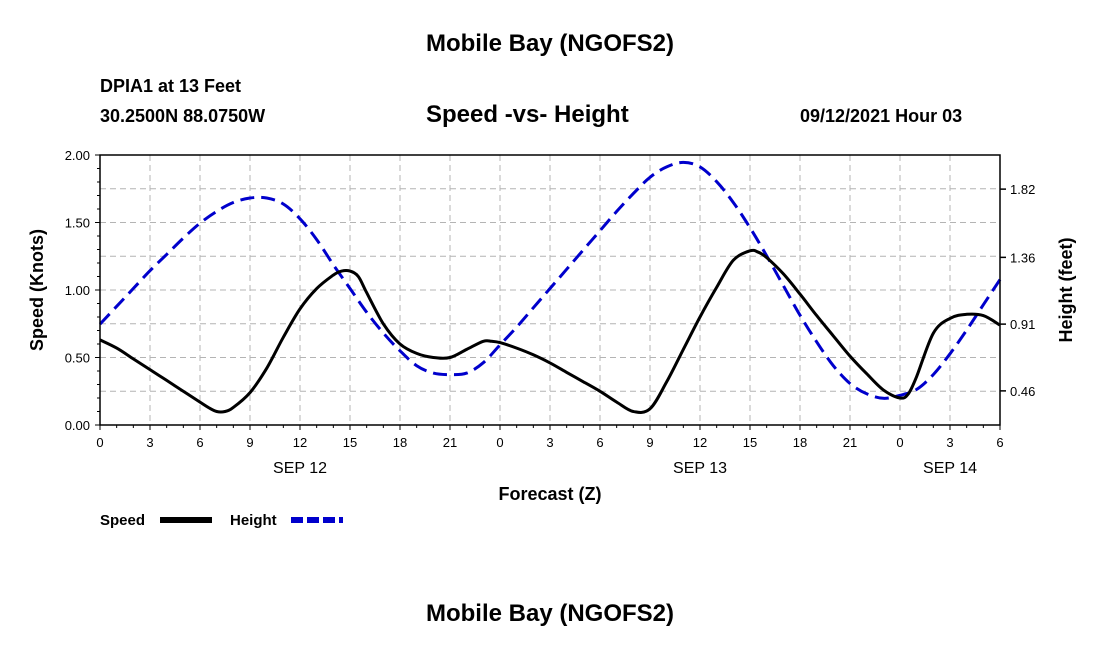 The image size is (1100, 650). Describe the element at coordinates (77, 155) in the screenshot. I see `y-left-tick-label: 2.00` at that location.